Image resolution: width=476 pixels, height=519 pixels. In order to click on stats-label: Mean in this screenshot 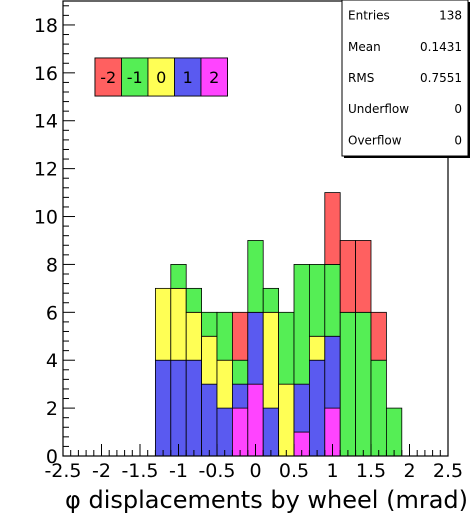, I will do `click(364, 47)`.